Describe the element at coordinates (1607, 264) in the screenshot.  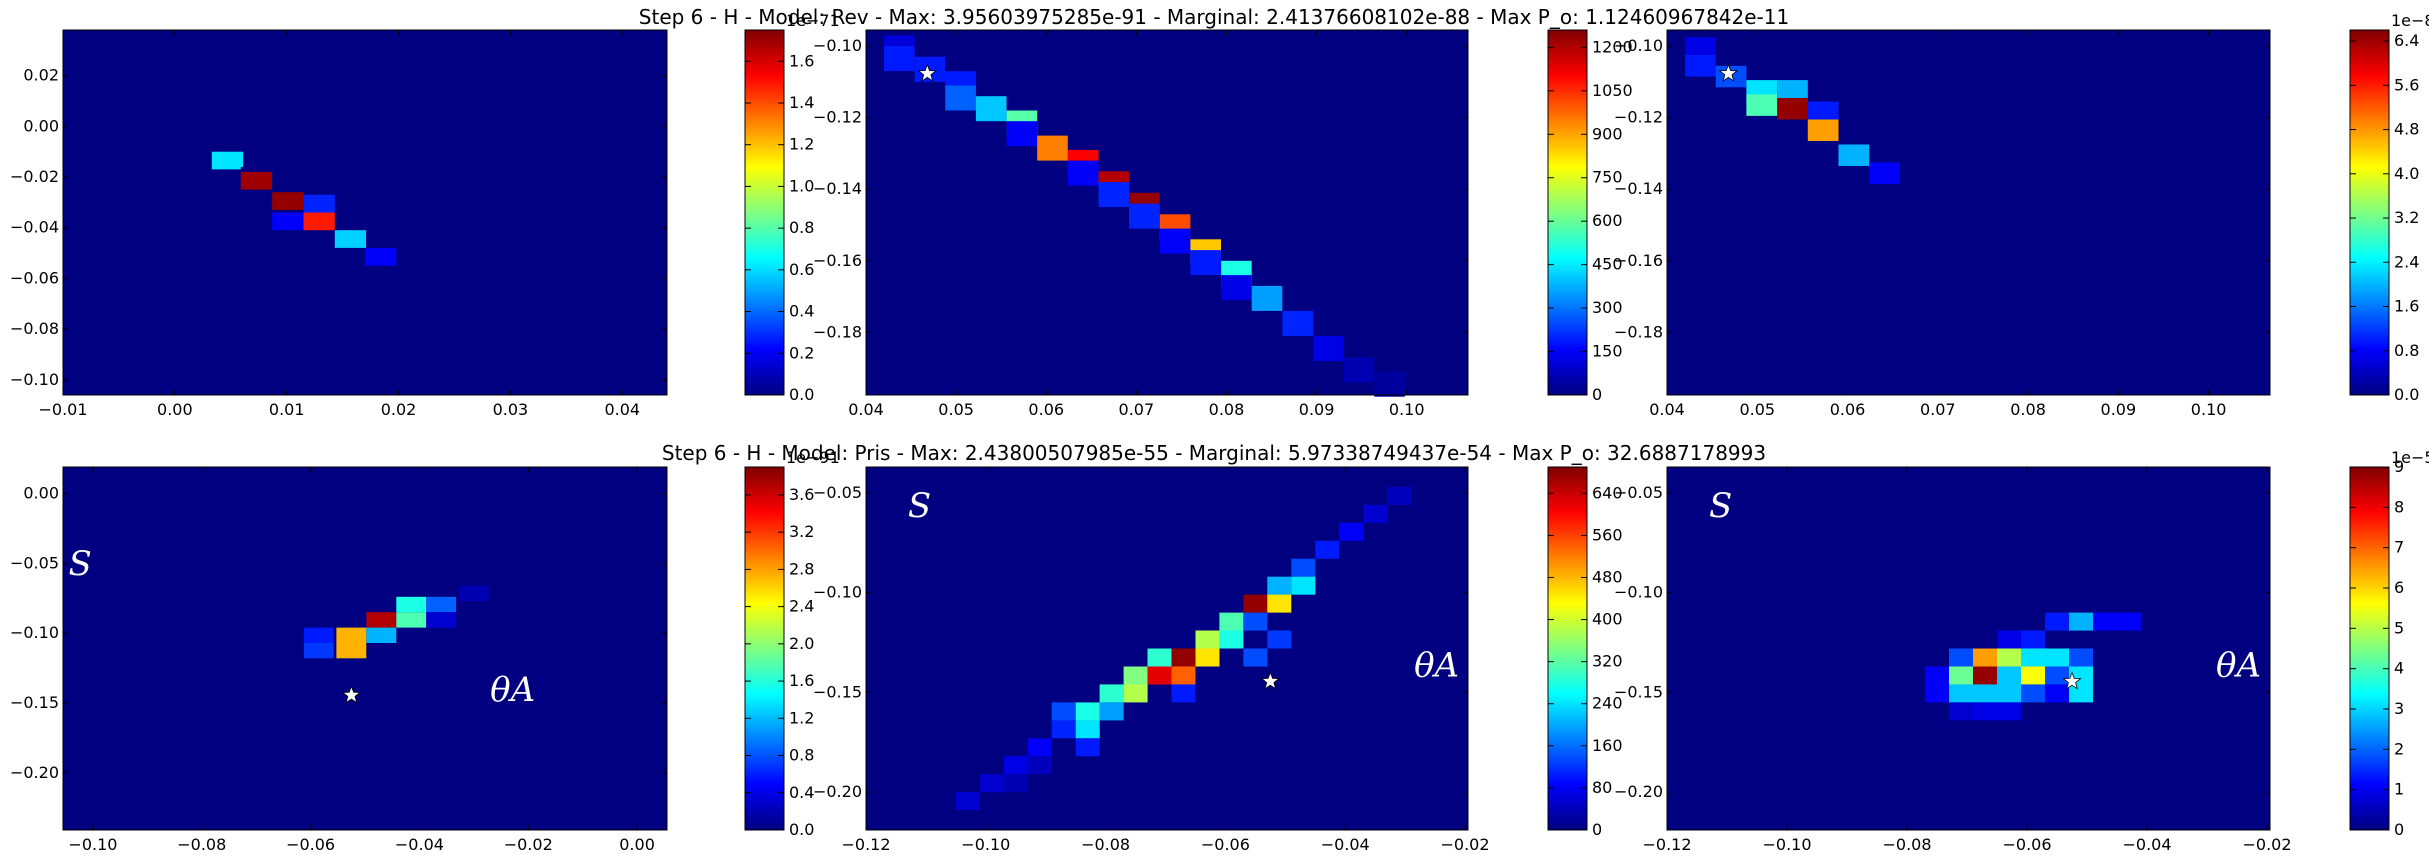
I see `colorbar-tick-label: 450` at that location.